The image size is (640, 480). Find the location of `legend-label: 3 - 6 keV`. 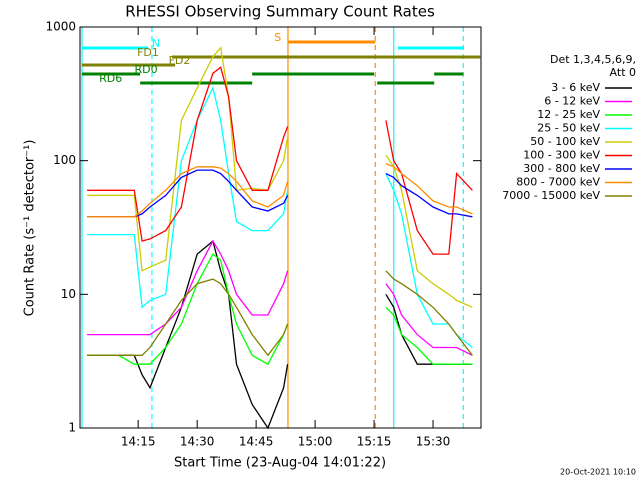

legend-label: 3 - 6 keV is located at coordinates (575, 87).